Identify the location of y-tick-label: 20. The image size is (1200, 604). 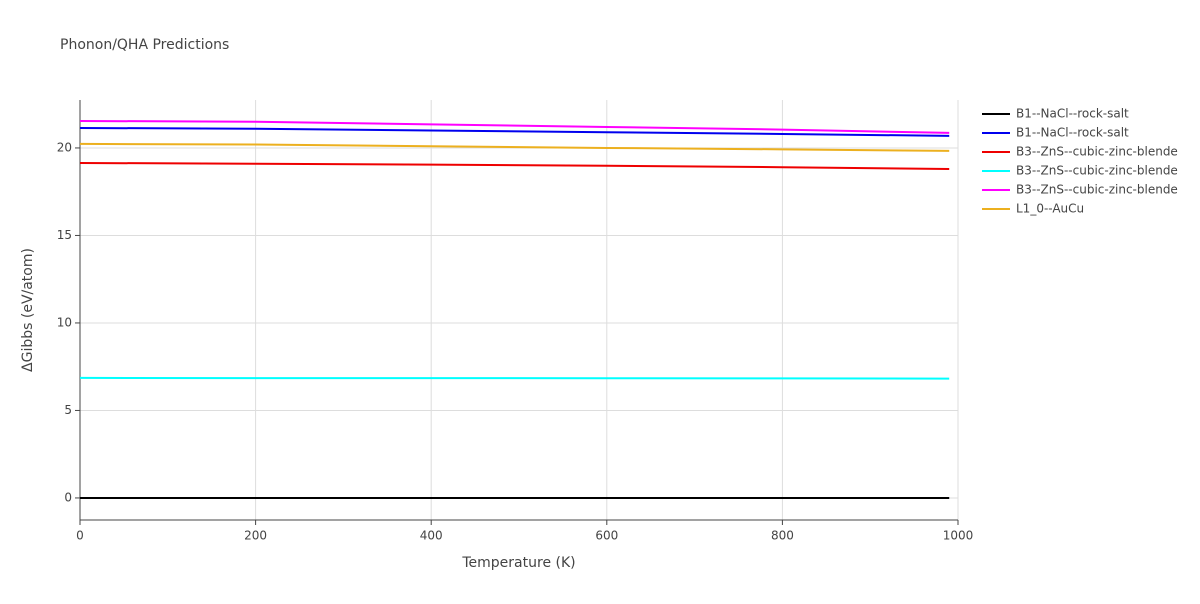
(64, 147).